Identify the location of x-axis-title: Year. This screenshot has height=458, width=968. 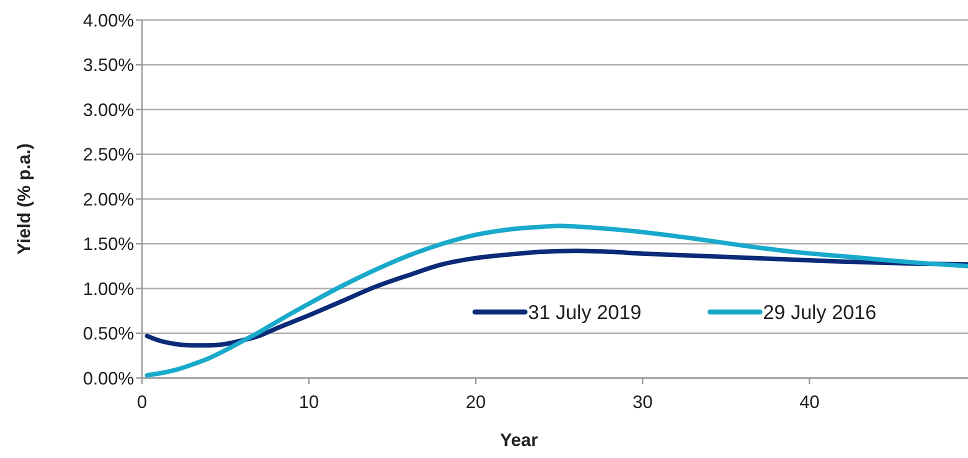
(519, 440).